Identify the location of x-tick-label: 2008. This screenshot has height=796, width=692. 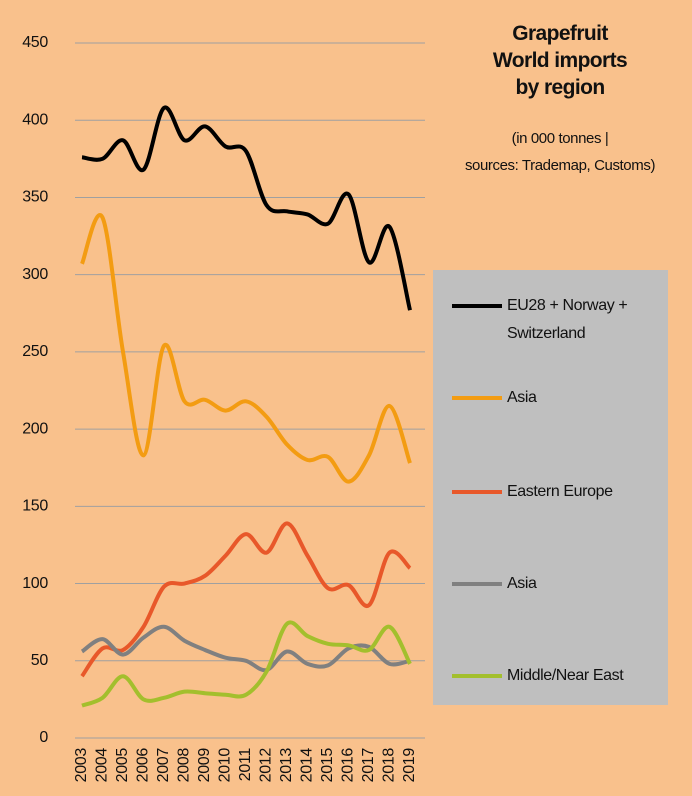
(184, 765).